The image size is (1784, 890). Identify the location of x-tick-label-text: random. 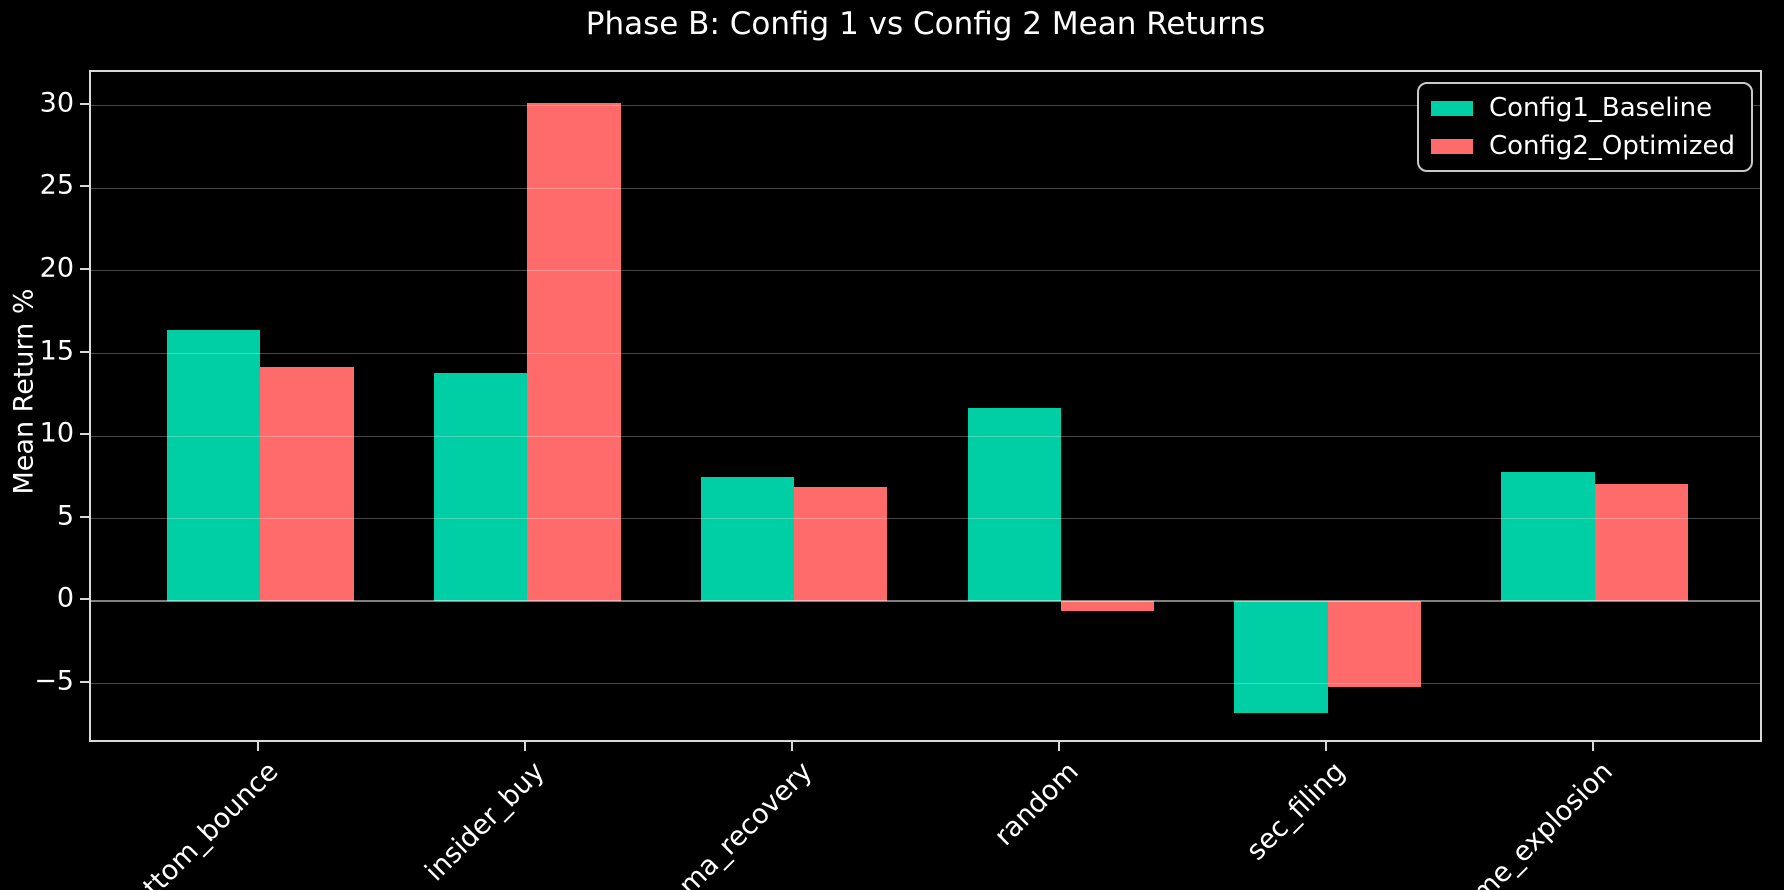
(1036, 804).